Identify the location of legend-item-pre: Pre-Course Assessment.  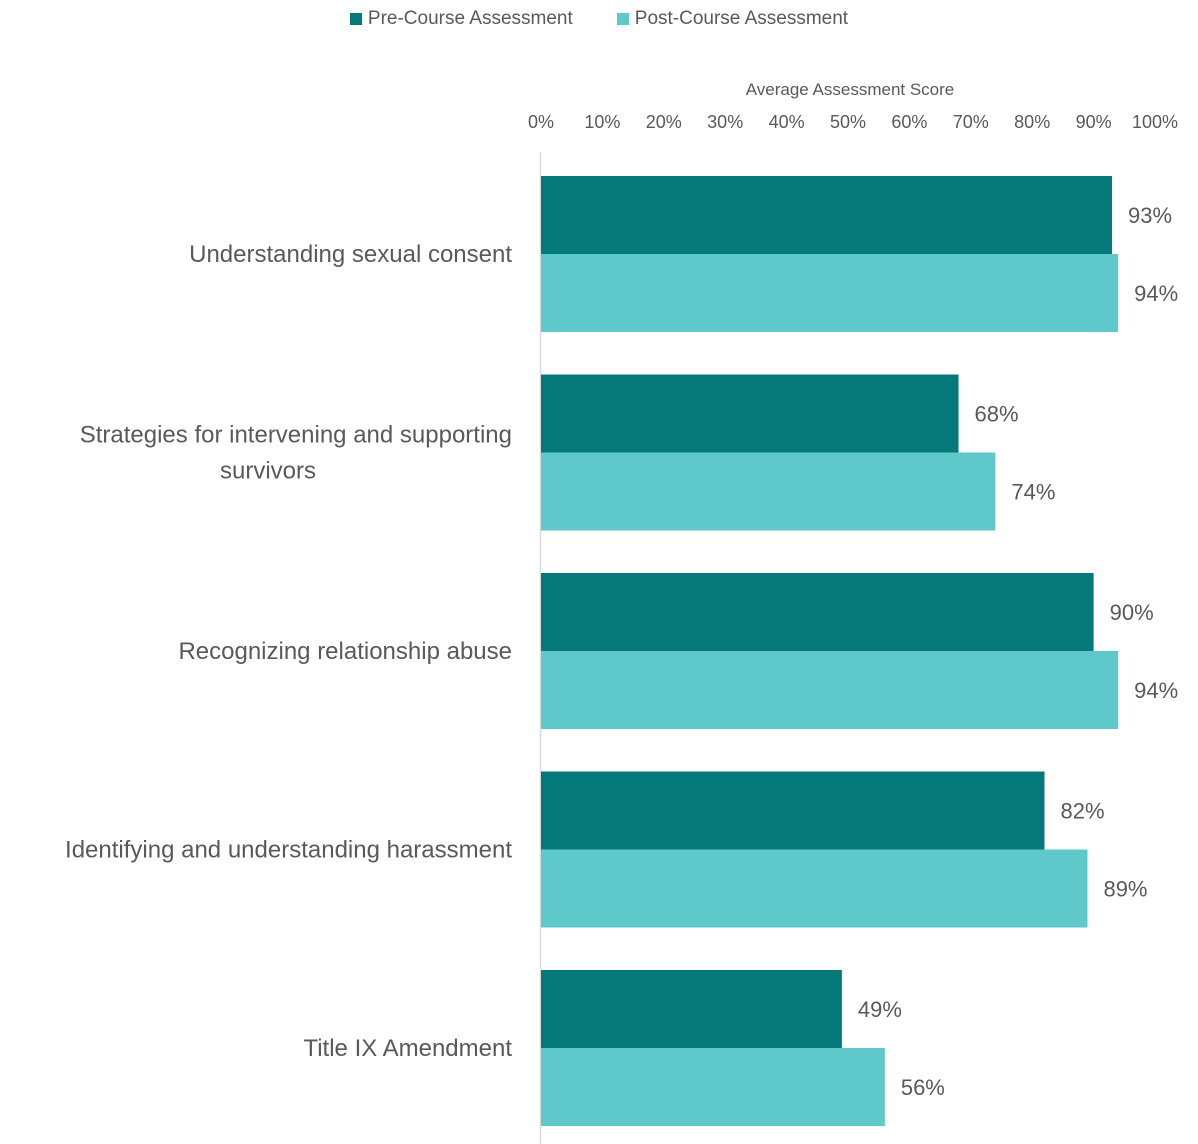
(461, 19).